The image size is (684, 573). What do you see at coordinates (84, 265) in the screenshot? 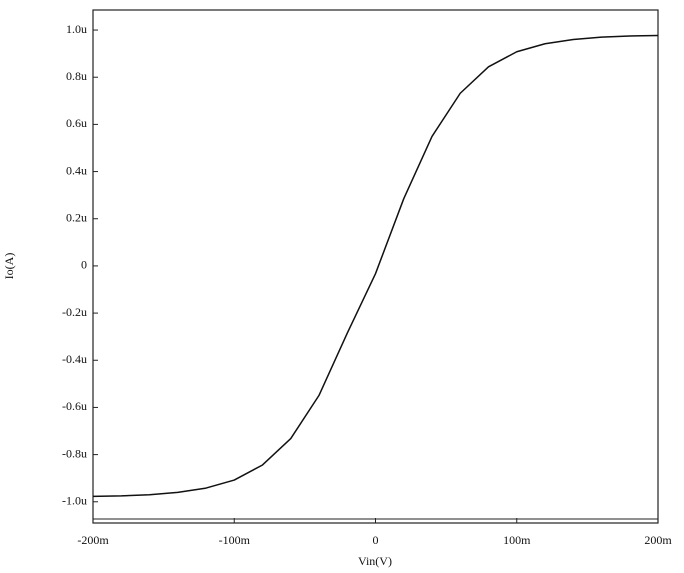
I see `y-tick-label: 0` at bounding box center [84, 265].